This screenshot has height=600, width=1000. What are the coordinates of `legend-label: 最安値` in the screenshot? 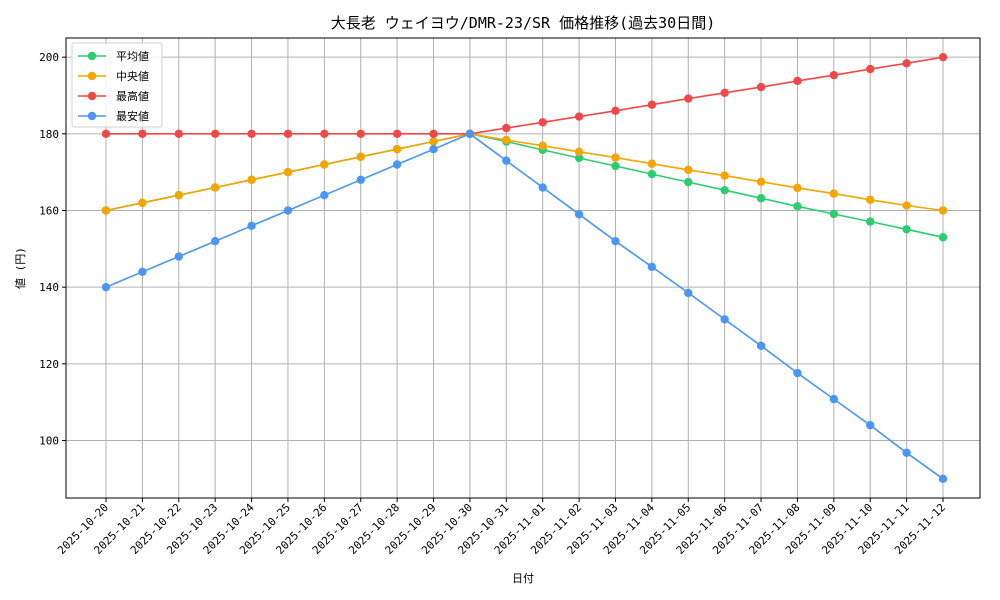 It's located at (132, 116).